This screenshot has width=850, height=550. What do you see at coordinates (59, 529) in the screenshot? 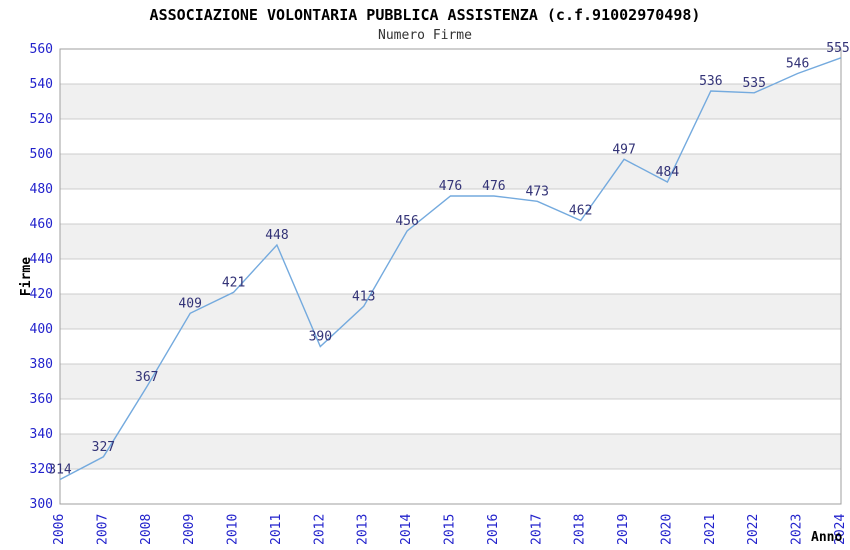
I see `x-tick-label: 2006` at bounding box center [59, 529].